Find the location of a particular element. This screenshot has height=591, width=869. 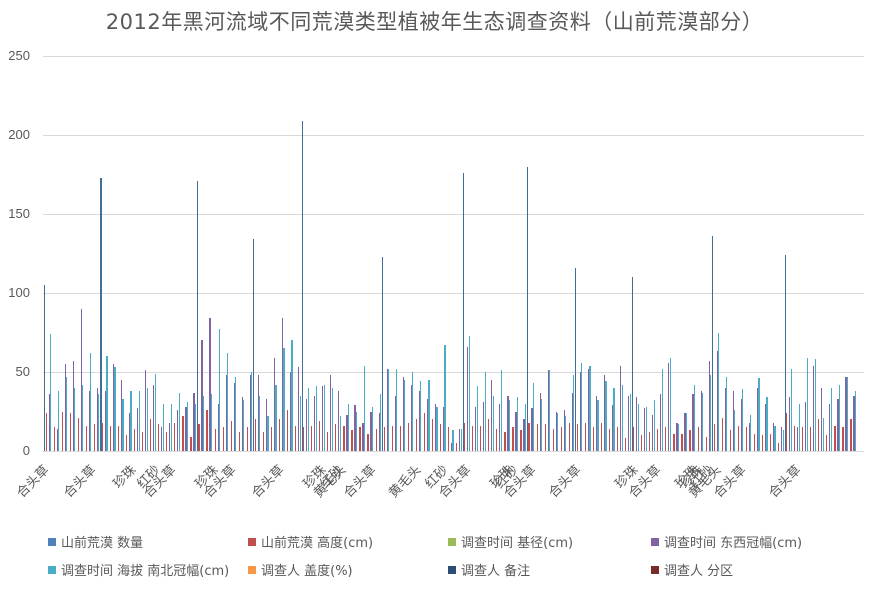

legend-item-count: 山前荒漠 数量 is located at coordinates (95, 541).